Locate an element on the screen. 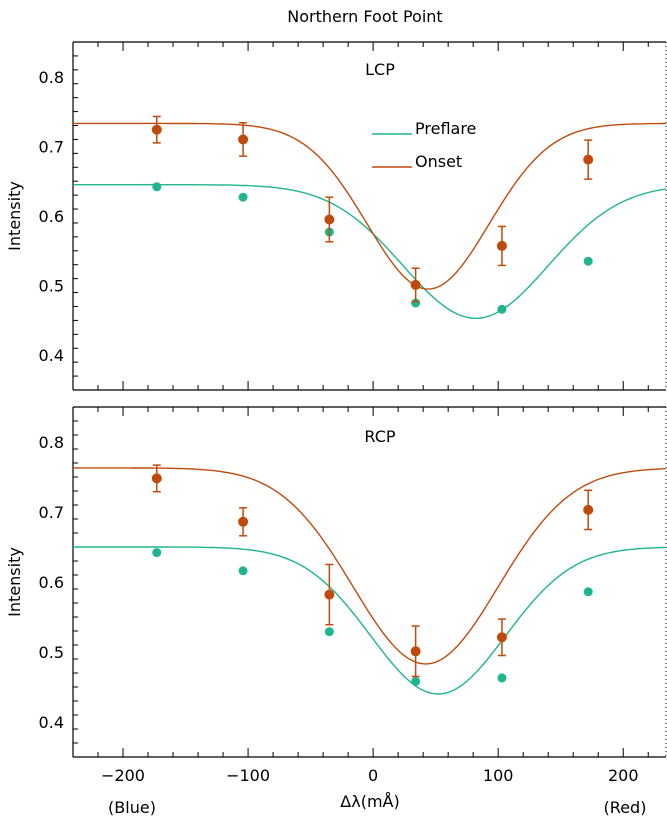 The height and width of the screenshot is (828, 667). figure-title: Northern Foot Point is located at coordinates (364, 16).